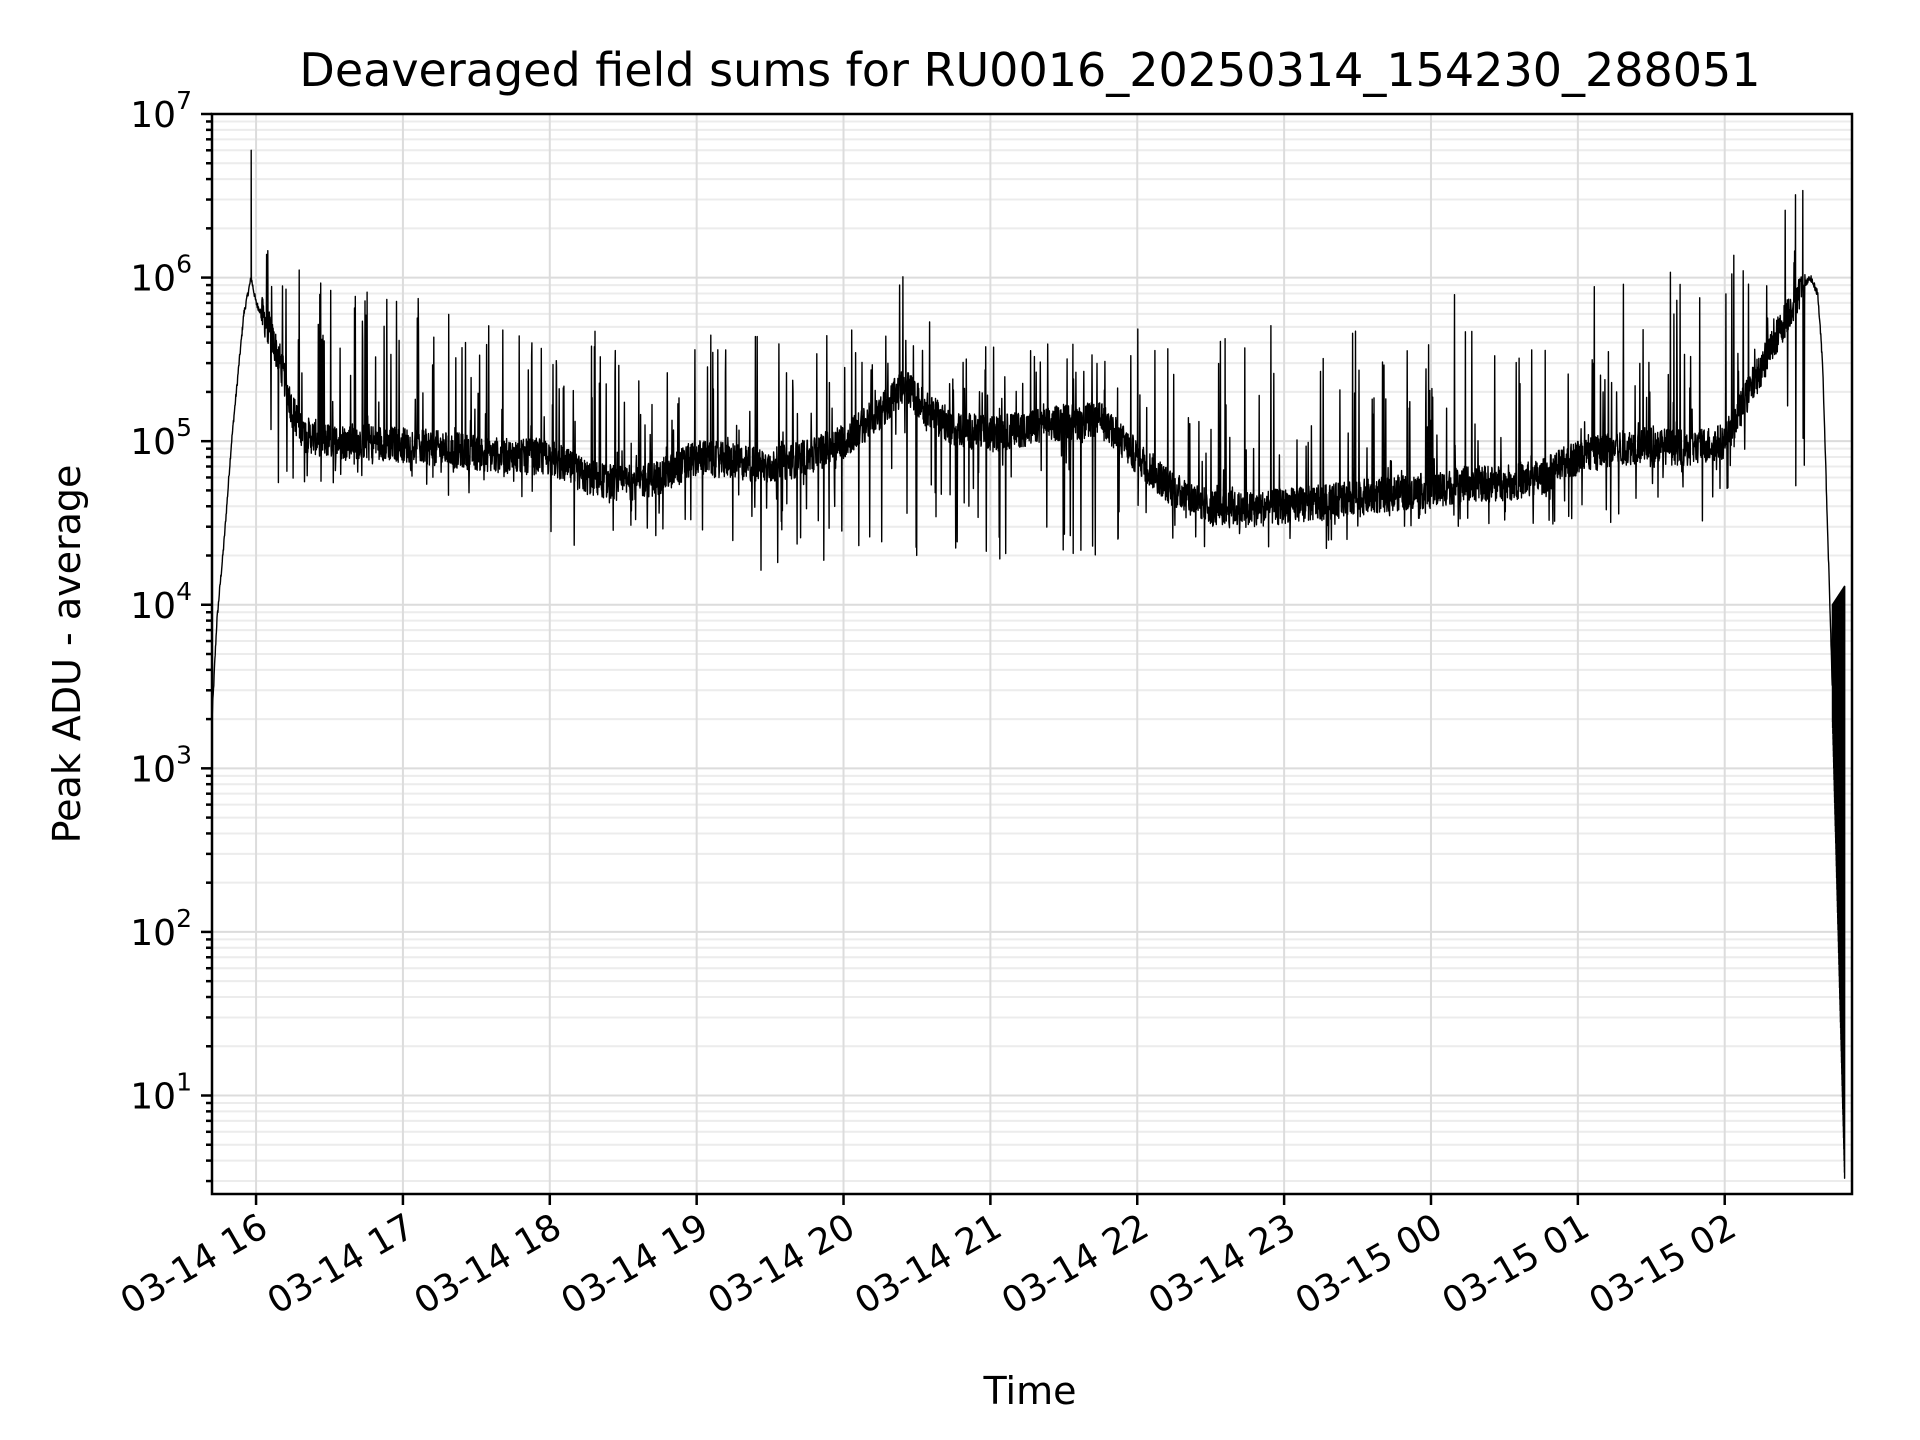 Image resolution: width=1920 pixels, height=1440 pixels. Describe the element at coordinates (1030, 1391) in the screenshot. I see `x-axis-label: Time` at that location.